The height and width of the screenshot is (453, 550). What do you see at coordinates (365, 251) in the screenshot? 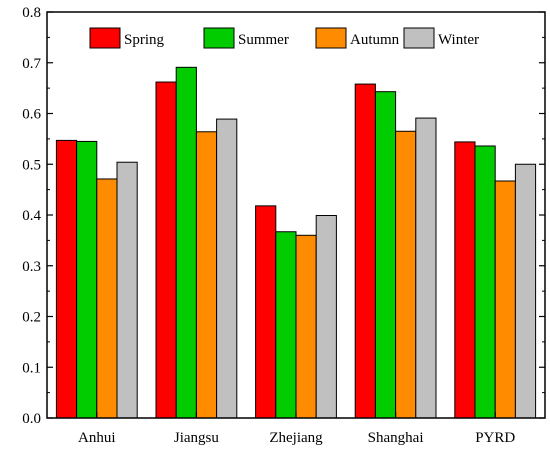
I see `bar-spring-shanghai` at bounding box center [365, 251].